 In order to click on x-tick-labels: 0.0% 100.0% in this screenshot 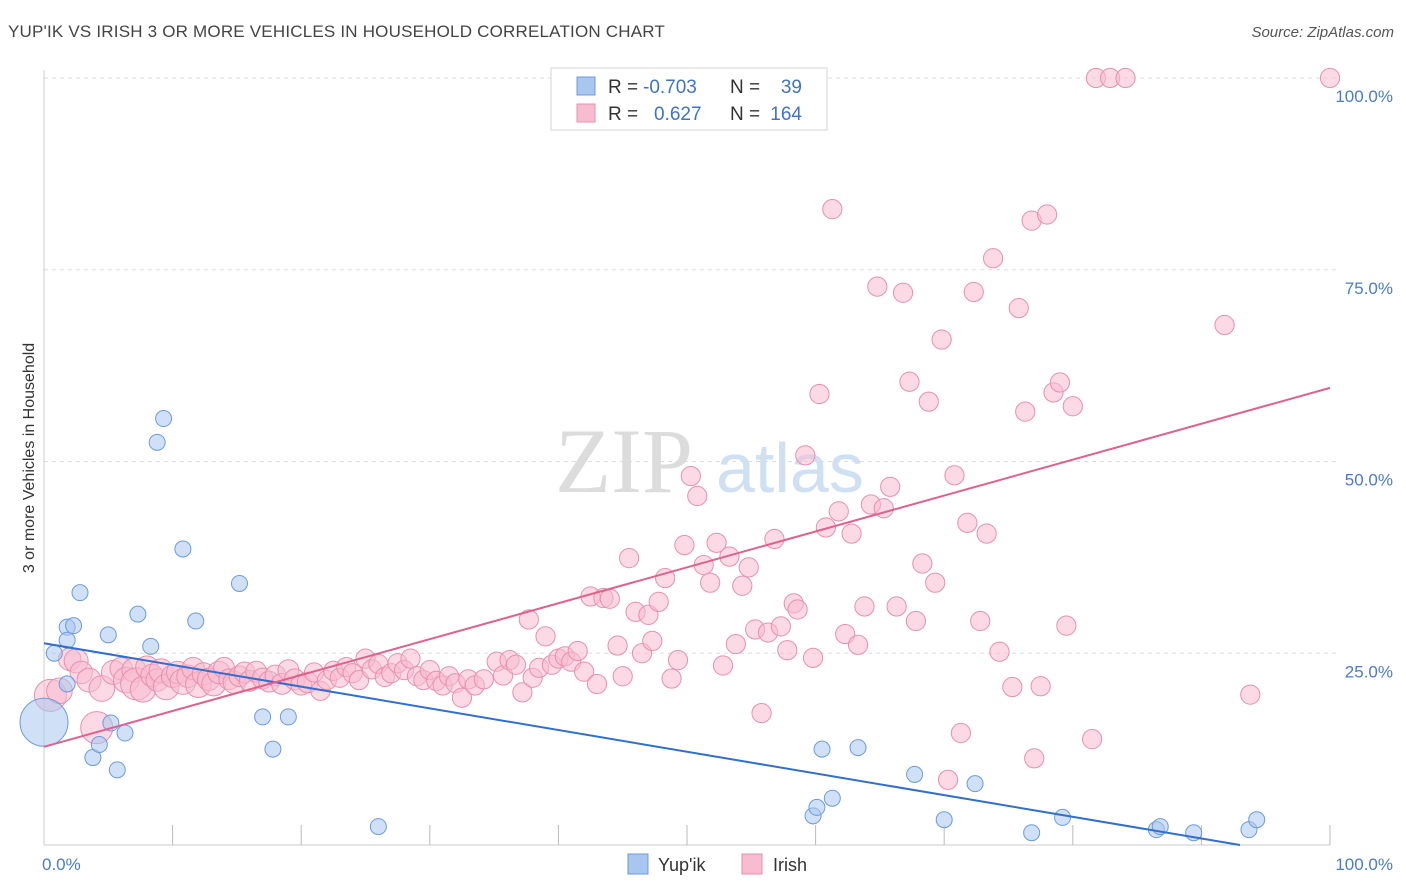, I will do `click(717, 864)`.